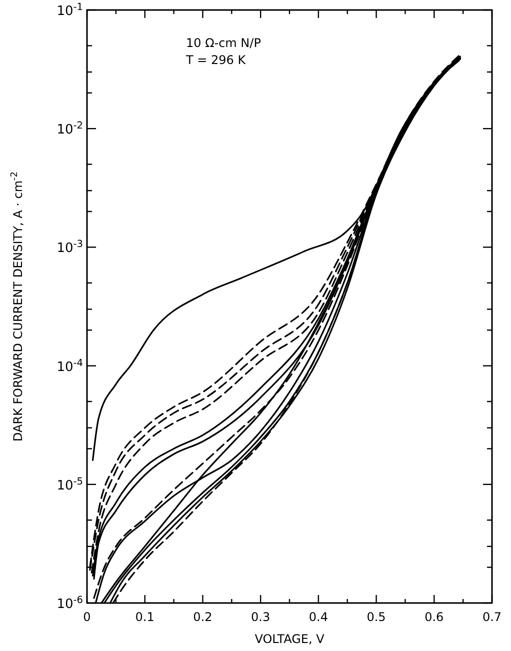 The height and width of the screenshot is (651, 511). What do you see at coordinates (69, 603) in the screenshot?
I see `y-tick-label: 10$^{-6}$` at bounding box center [69, 603].